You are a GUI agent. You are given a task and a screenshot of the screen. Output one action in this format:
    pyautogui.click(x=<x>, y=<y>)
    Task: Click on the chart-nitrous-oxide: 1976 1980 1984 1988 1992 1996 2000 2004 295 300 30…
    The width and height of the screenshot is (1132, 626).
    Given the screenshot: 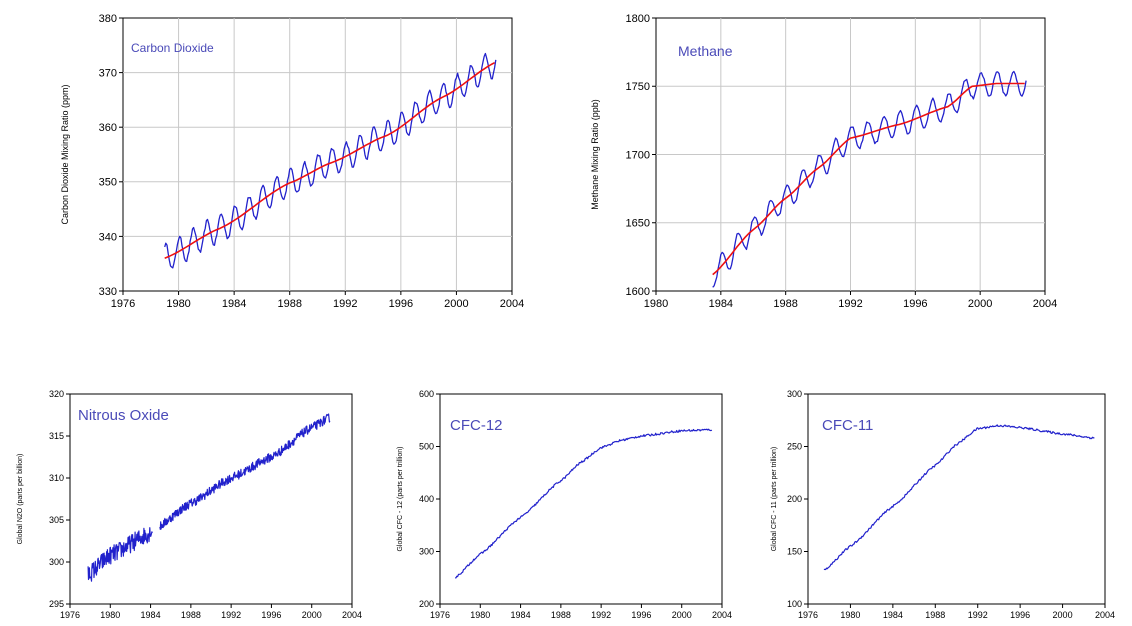 What is the action you would take?
    pyautogui.click(x=189, y=504)
    